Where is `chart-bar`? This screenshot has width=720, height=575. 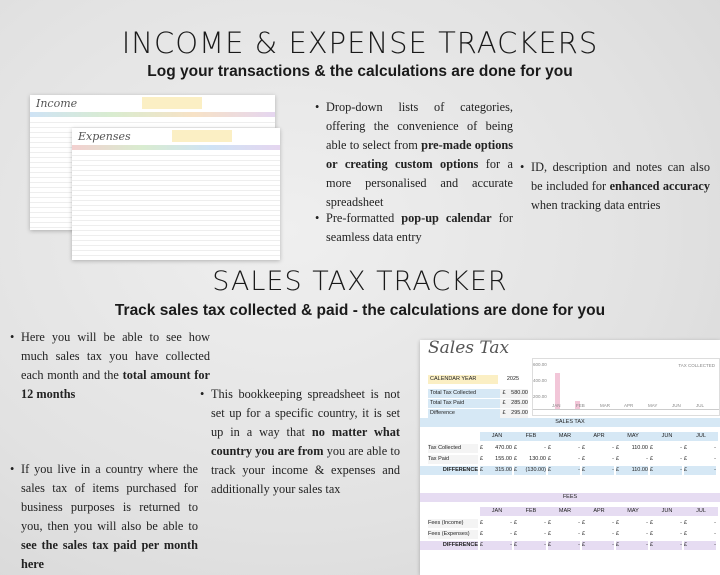
chart-bar is located at coordinates (577, 405).